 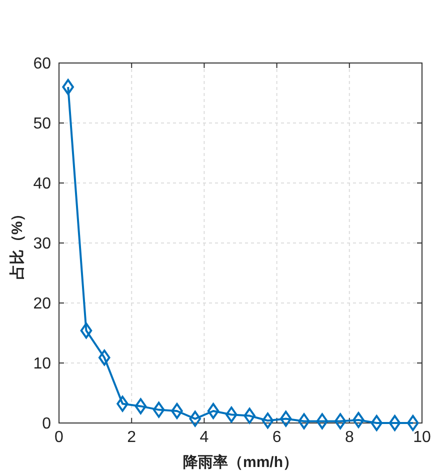 What do you see at coordinates (349, 437) in the screenshot?
I see `x-tick-label: 8` at bounding box center [349, 437].